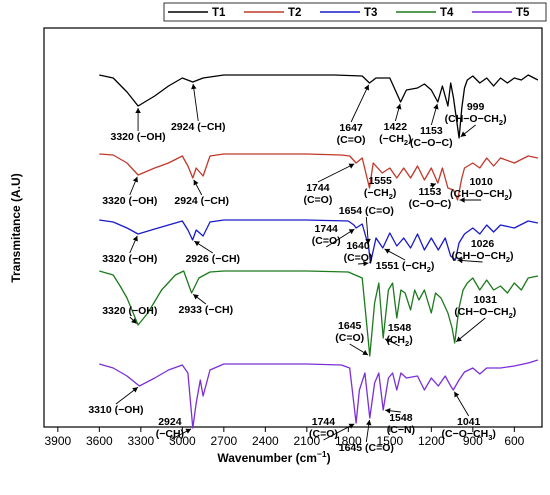  What do you see at coordinates (366, 436) in the screenshot?
I see `annotation-t5-1645: 1645 (C=O)` at bounding box center [366, 436].